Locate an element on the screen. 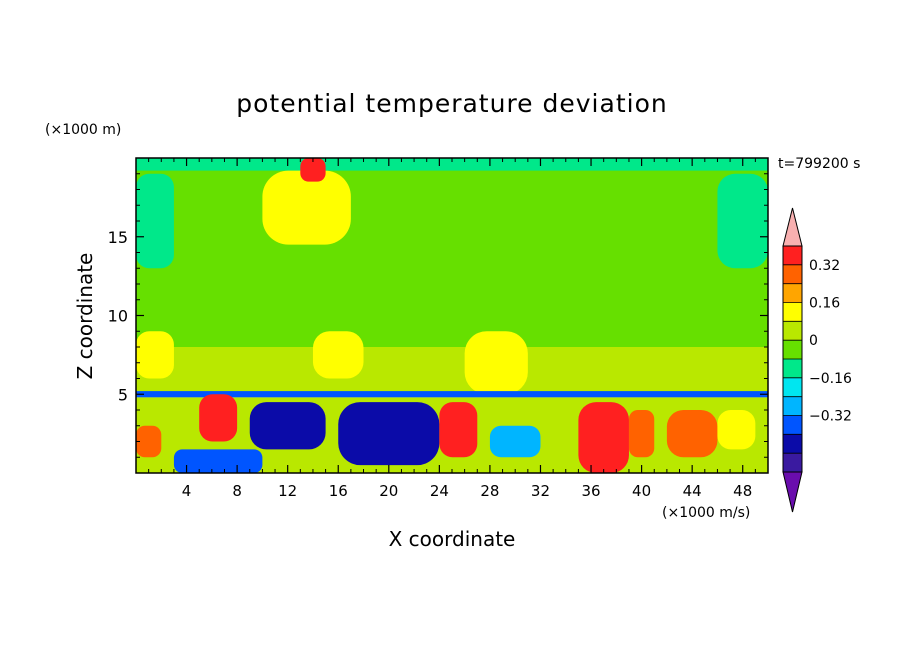  colorbar-label: 0 is located at coordinates (813, 341).